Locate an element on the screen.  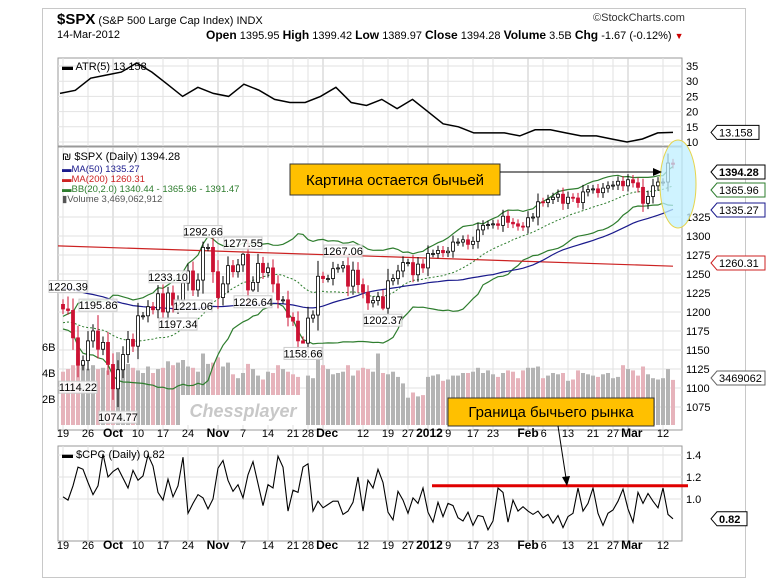
cpc-value-tag: 0.82 is located at coordinates (729, 520).